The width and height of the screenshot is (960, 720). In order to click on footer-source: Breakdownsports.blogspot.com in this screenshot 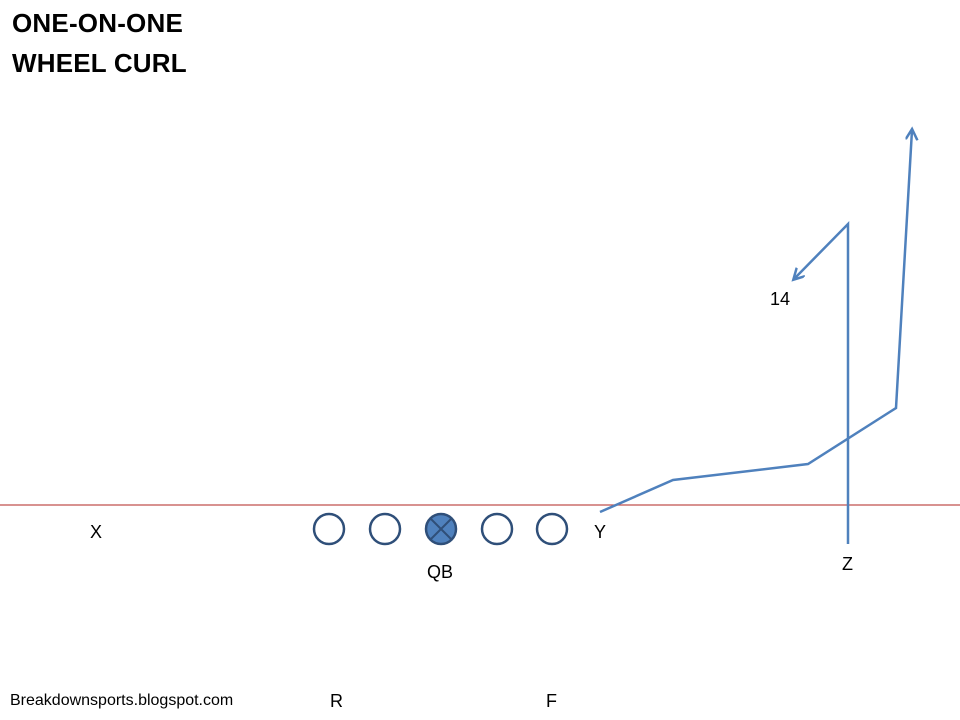, I will do `click(122, 700)`.